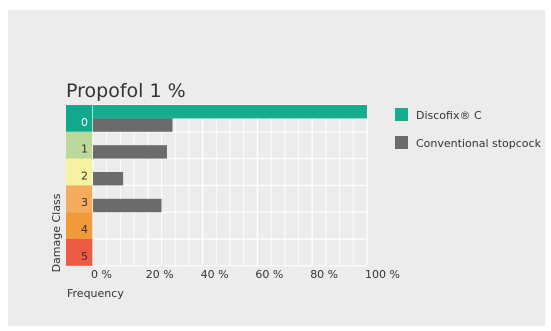  Describe the element at coordinates (160, 274) in the screenshot. I see `x-tick-label: 20 %` at that location.